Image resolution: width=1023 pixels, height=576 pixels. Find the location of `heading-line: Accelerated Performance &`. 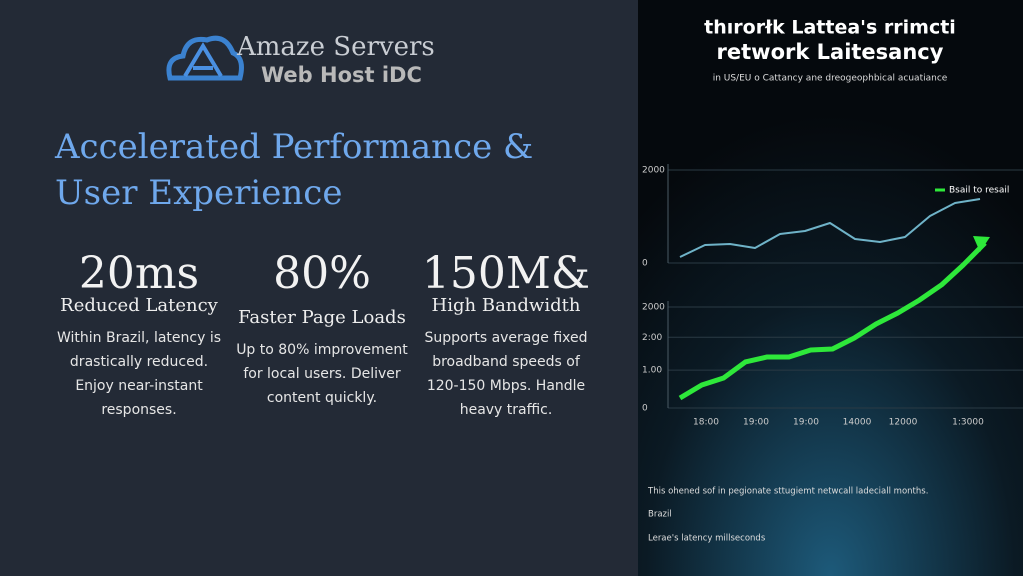

heading-line: Accelerated Performance & is located at coordinates (294, 147).